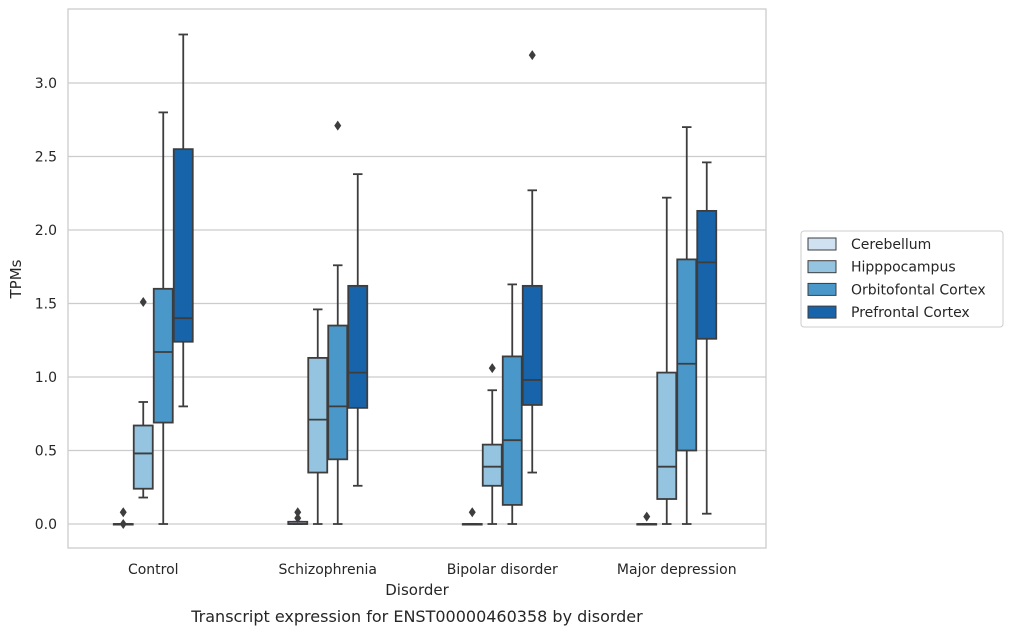  I want to click on legend-label: Cerebellum, so click(891, 245).